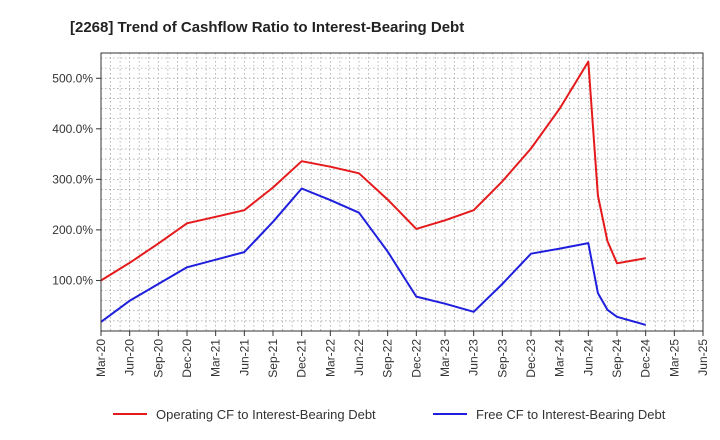 The image size is (720, 440). What do you see at coordinates (72, 179) in the screenshot?
I see `y-tick-label: 300.0%` at bounding box center [72, 179].